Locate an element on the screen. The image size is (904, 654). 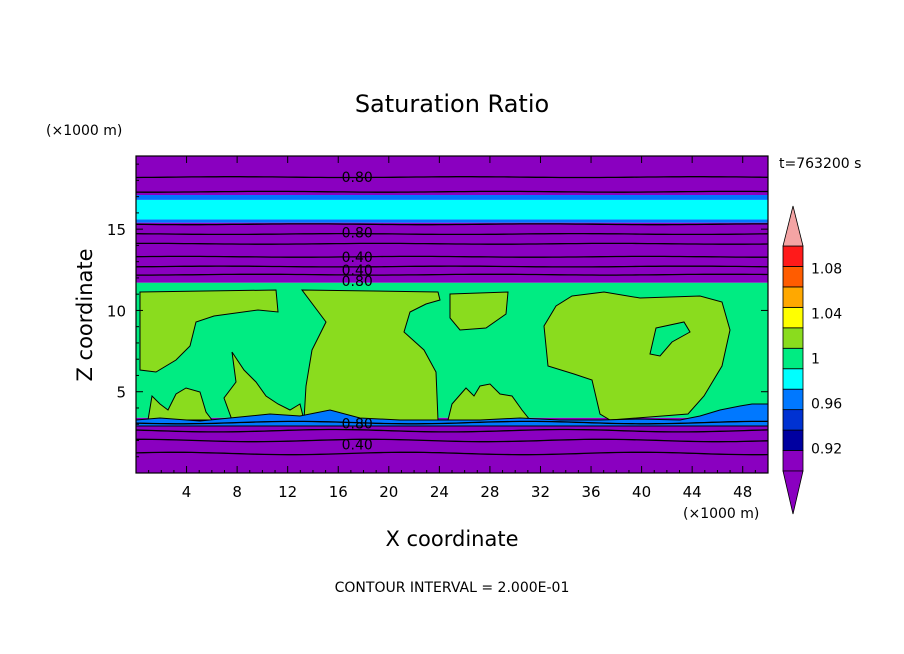
contour-labels: 0.800.800.400.400.800.800.40 is located at coordinates (357, 312).